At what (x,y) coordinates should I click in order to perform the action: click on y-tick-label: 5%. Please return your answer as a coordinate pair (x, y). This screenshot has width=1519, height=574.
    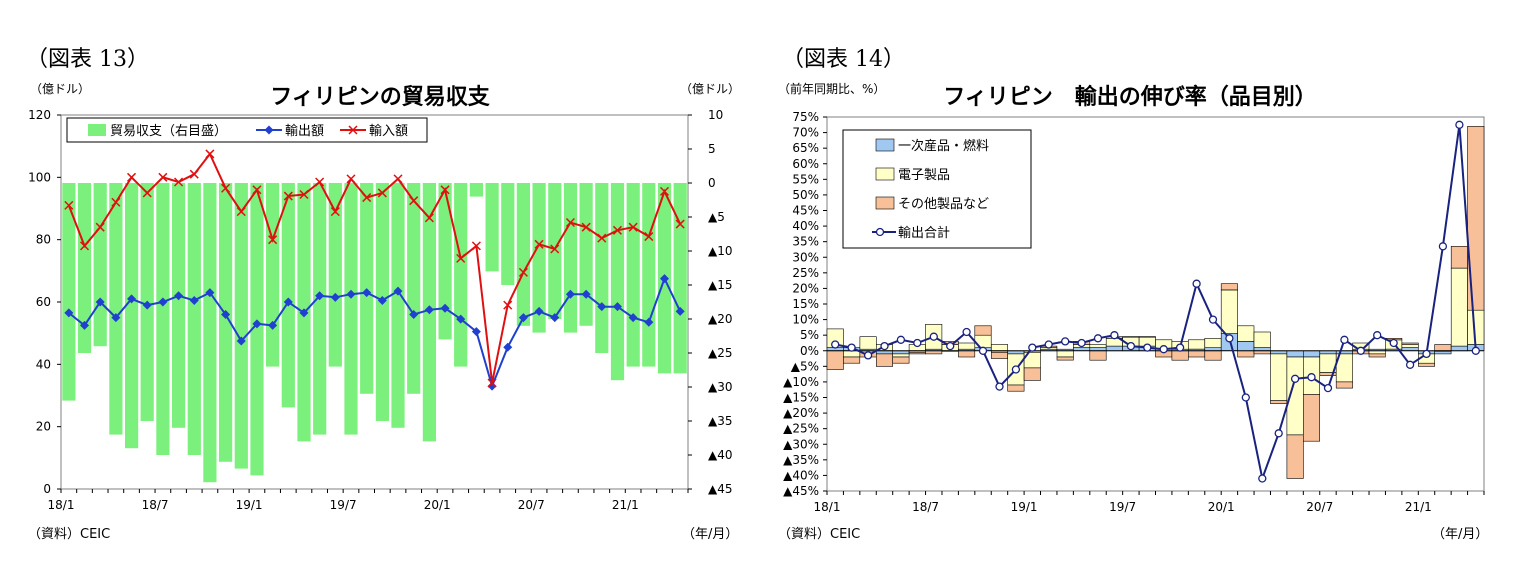
    Looking at the image, I should click on (809, 335).